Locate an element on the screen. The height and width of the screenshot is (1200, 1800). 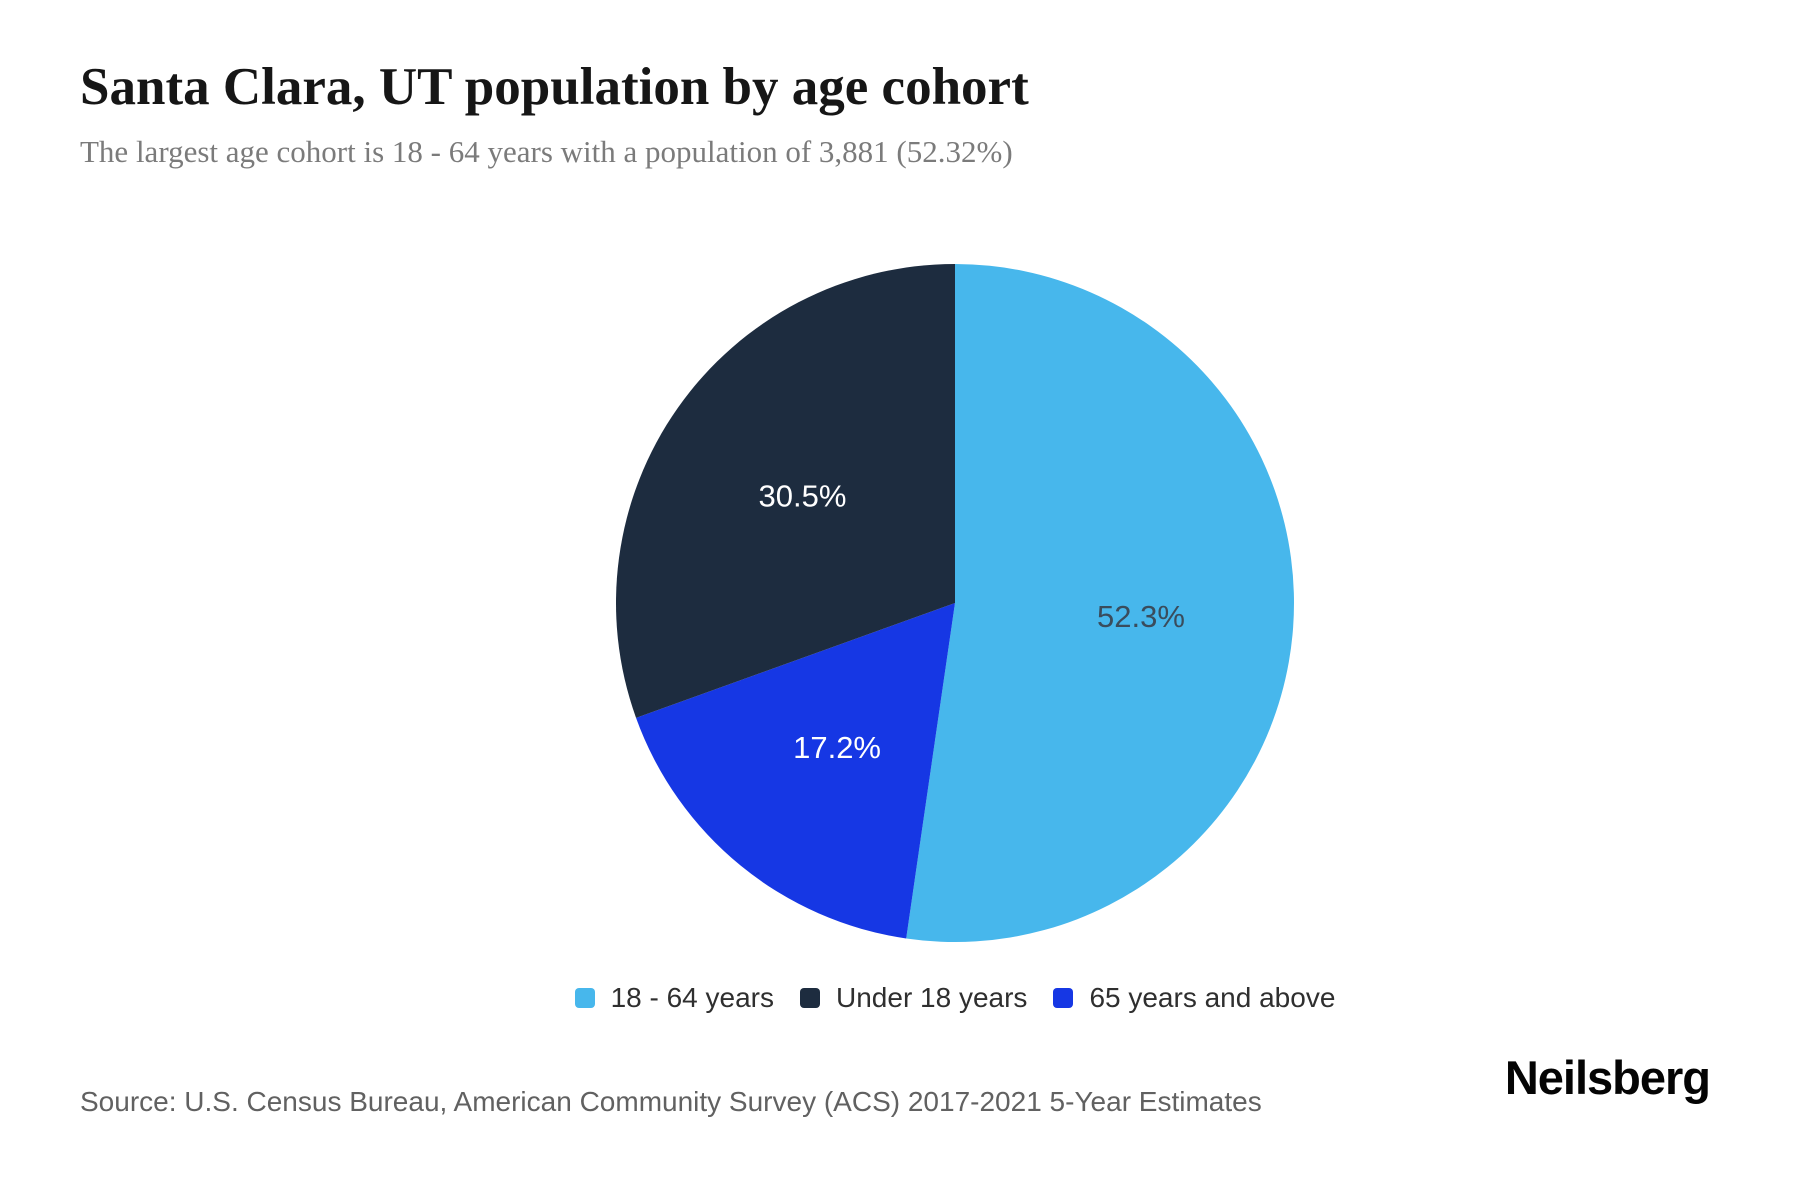
pie-slice-65-years-and-above is located at coordinates (795, 771).